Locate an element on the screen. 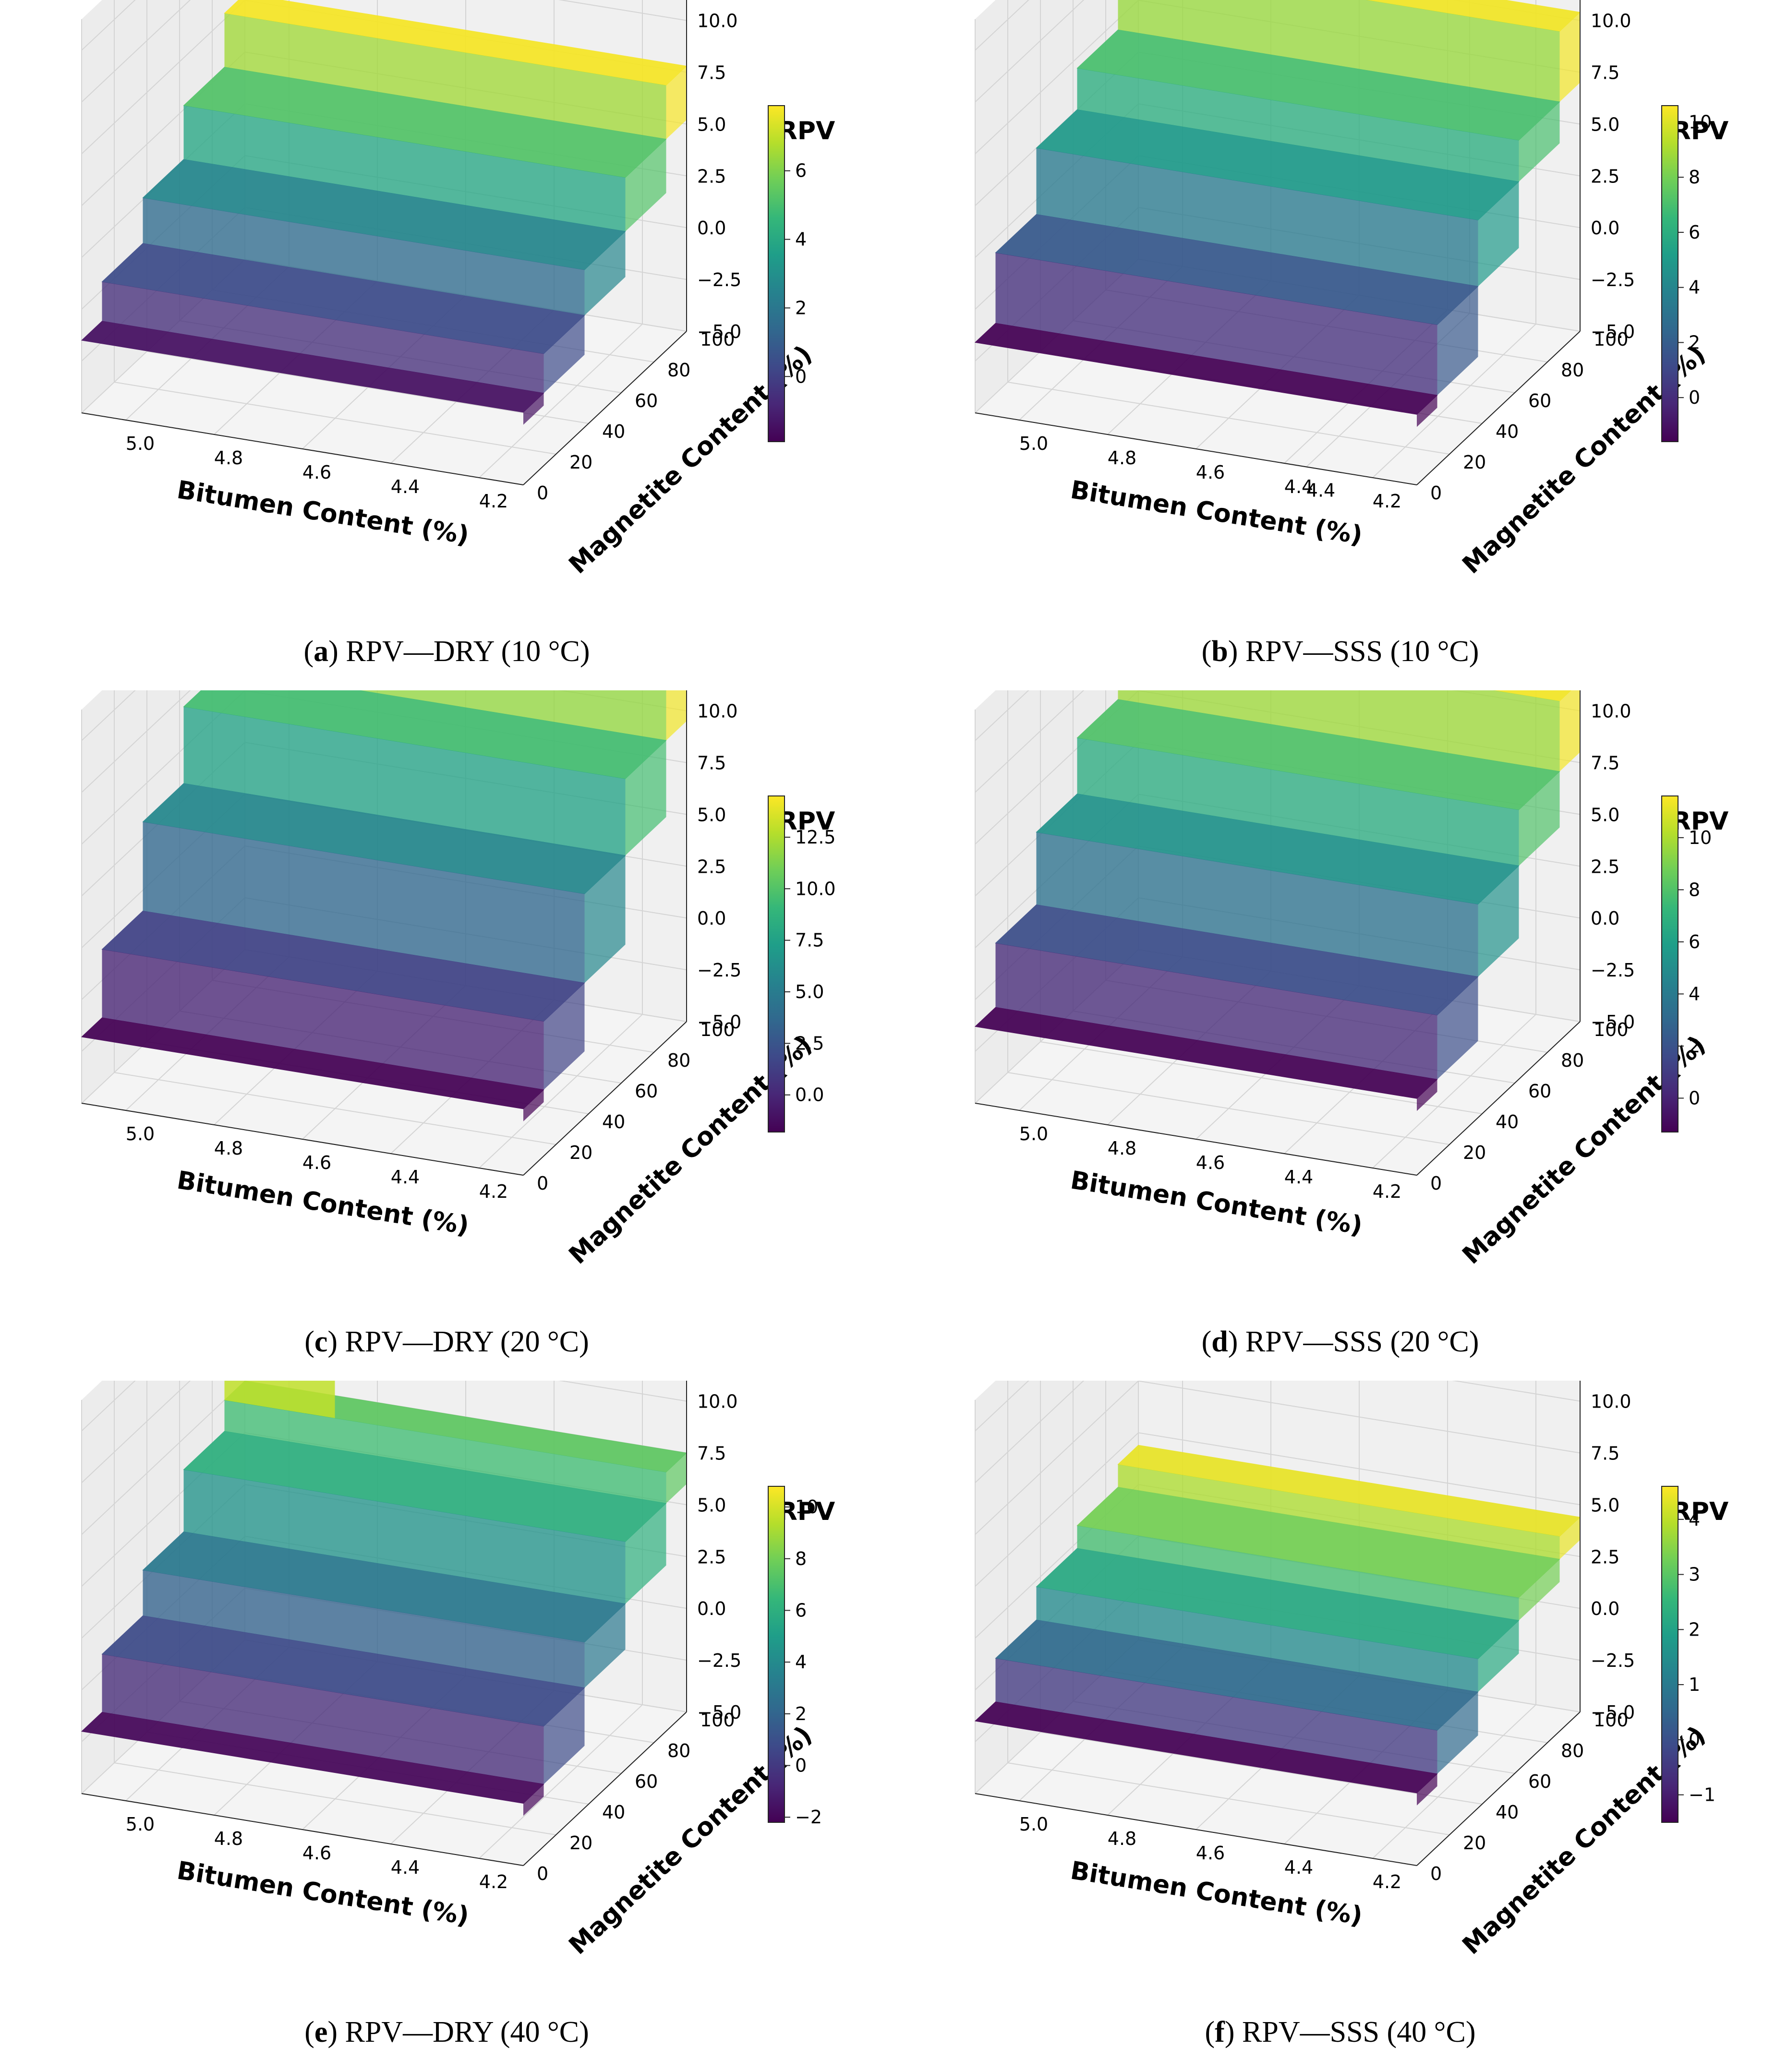 The width and height of the screenshot is (1787, 2072). z-tick-c-6: 10.0 is located at coordinates (717, 711).